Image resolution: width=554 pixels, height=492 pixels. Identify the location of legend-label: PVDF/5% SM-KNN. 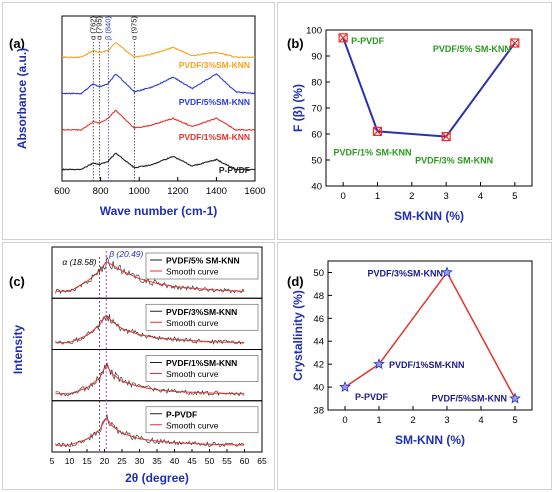
(203, 261).